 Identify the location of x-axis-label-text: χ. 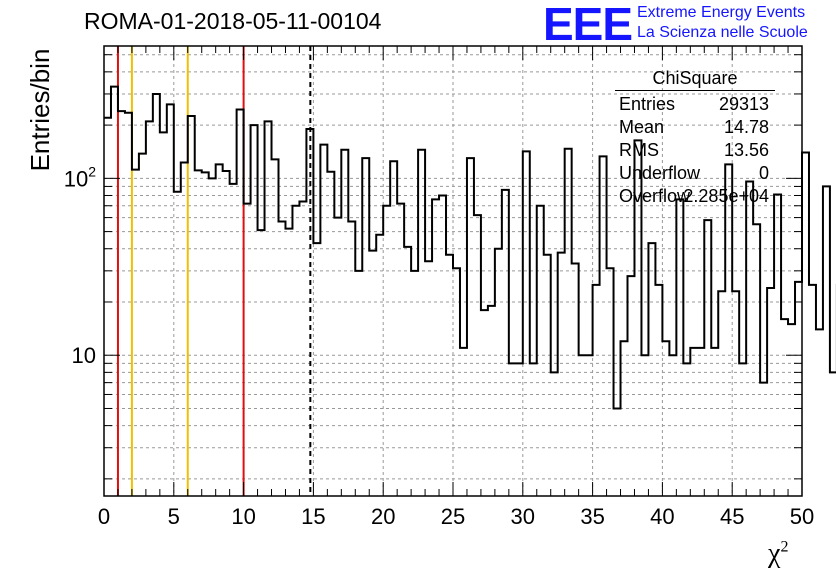
(774, 553).